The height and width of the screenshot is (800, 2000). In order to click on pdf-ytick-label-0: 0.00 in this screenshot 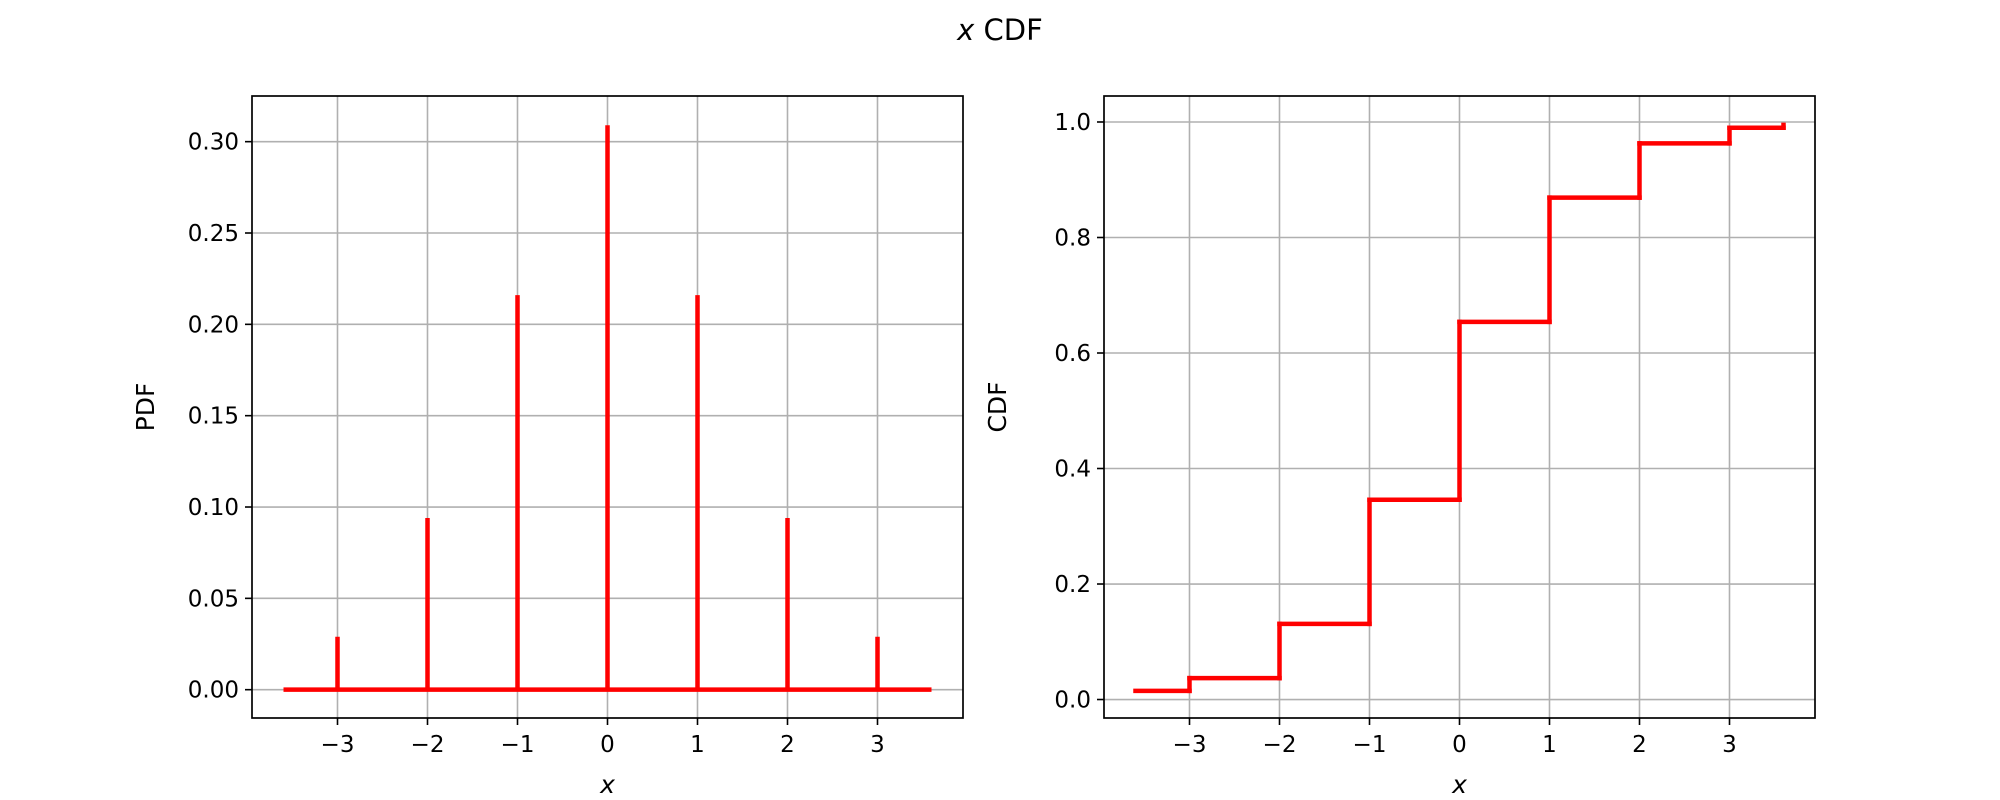, I will do `click(213, 691)`.